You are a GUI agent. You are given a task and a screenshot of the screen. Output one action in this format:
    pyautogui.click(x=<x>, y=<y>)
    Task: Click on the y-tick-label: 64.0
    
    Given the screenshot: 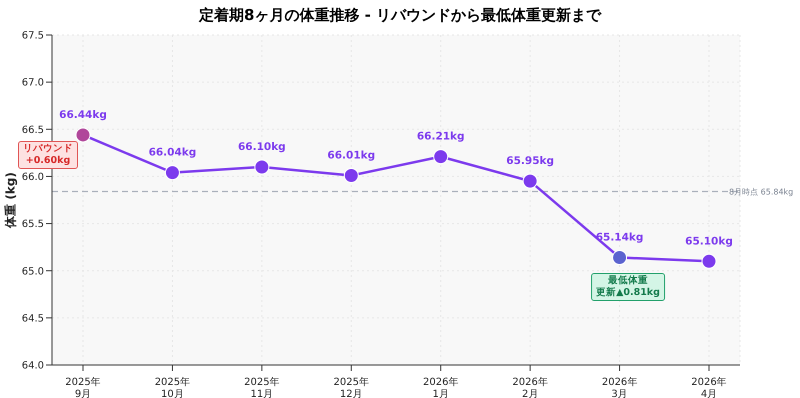 What is the action you would take?
    pyautogui.click(x=33, y=366)
    